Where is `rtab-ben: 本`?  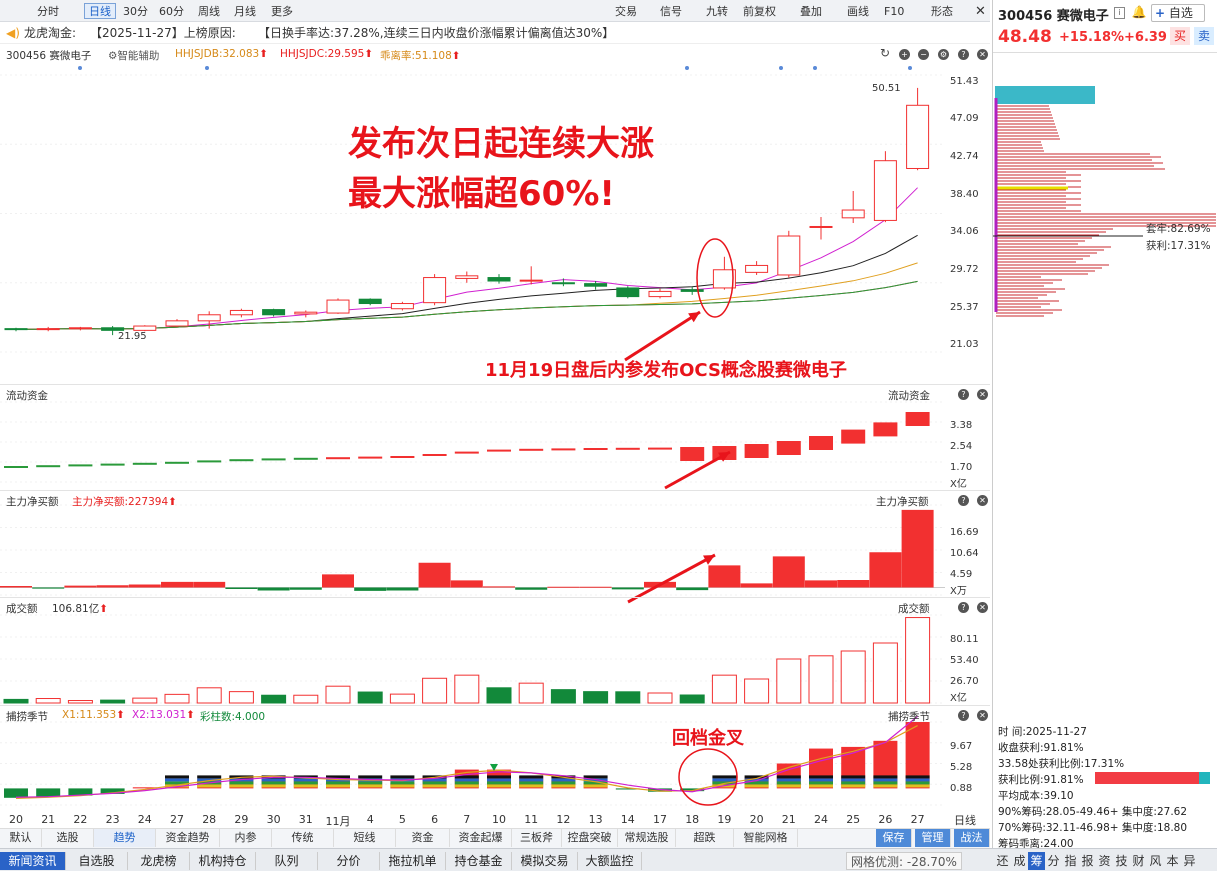
rtab-ben: 本 is located at coordinates (1172, 861).